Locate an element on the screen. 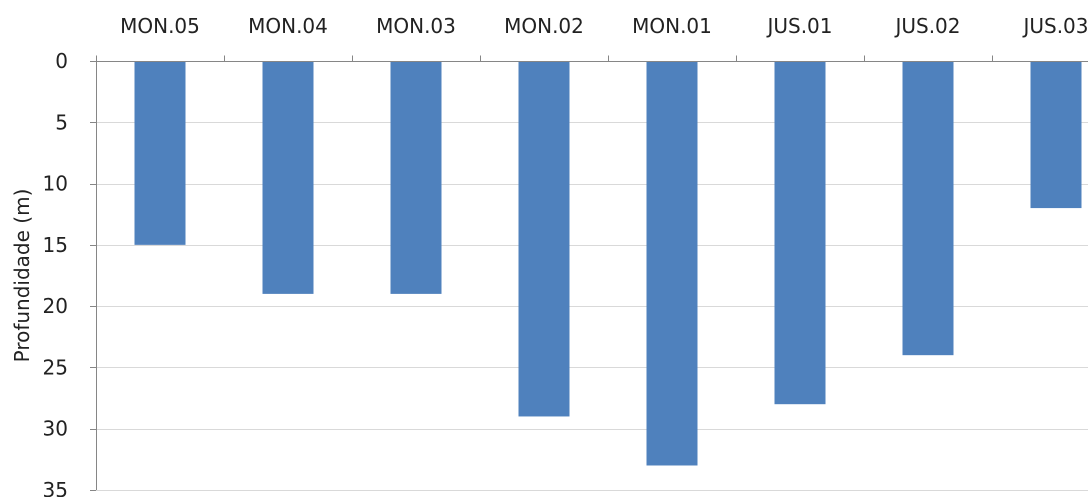 Image resolution: width=1088 pixels, height=497 pixels. x-tick-label: JUS.03 is located at coordinates (1054, 26).